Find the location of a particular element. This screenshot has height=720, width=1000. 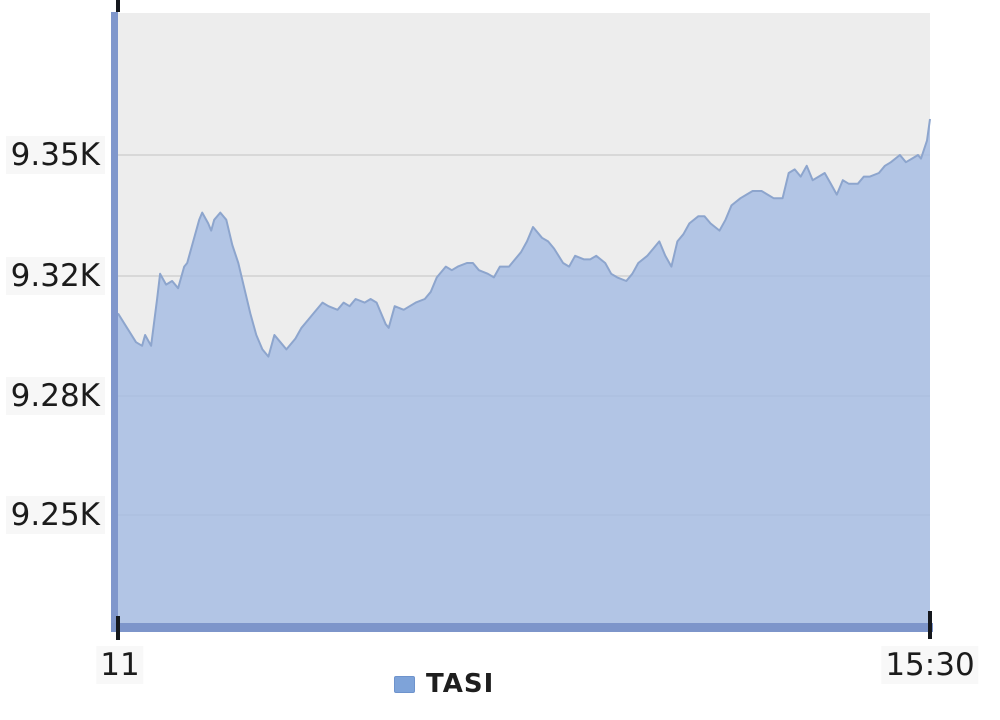

y-axis-label: 9.35K is located at coordinates (55, 155).